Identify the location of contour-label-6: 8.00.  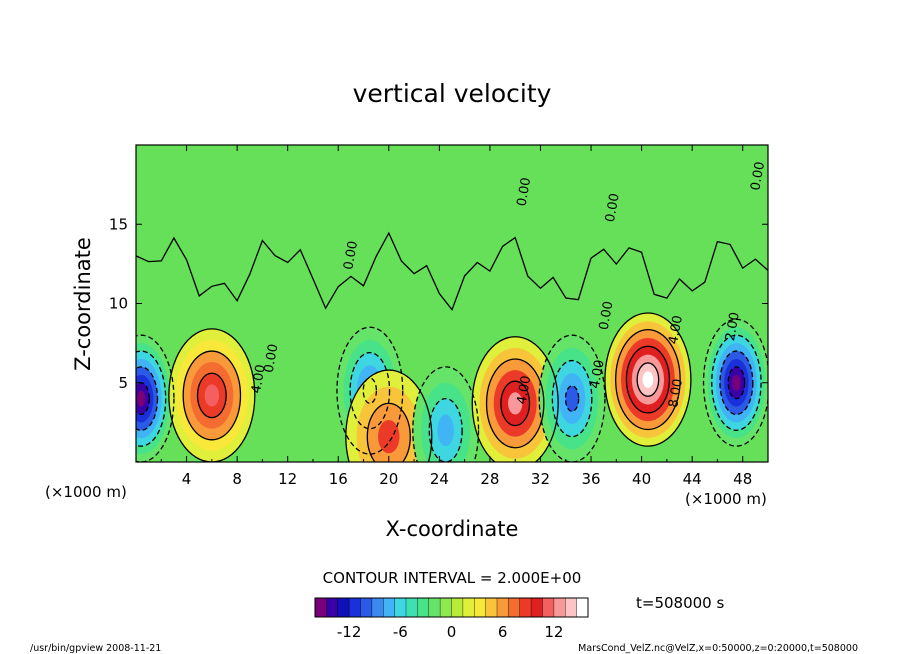
(676, 393).